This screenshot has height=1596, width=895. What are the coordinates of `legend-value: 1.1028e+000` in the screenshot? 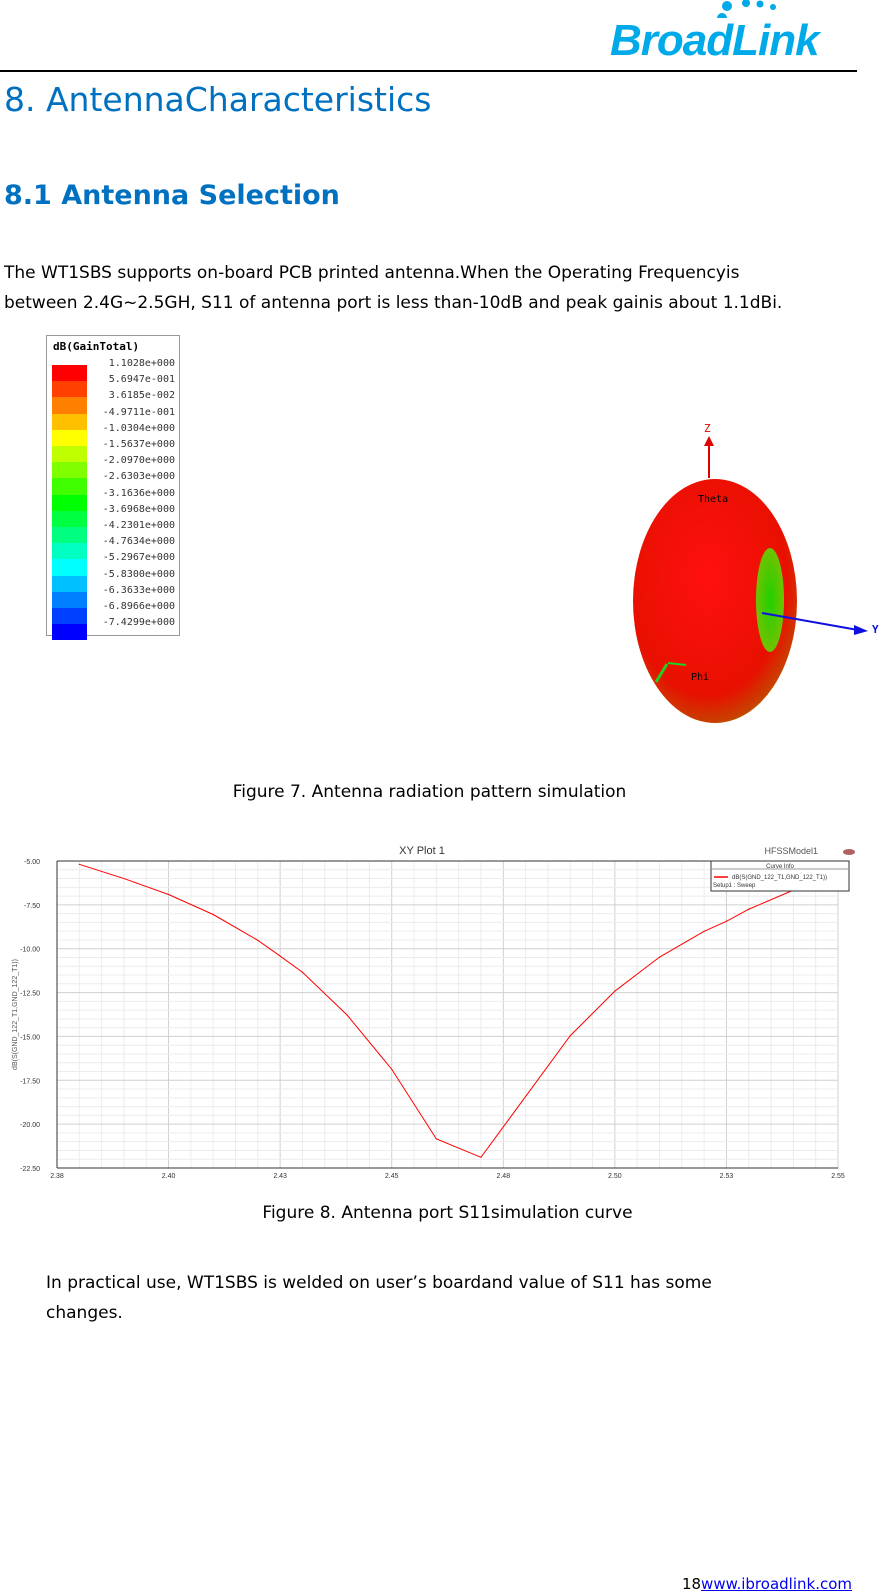 It's located at (141, 363).